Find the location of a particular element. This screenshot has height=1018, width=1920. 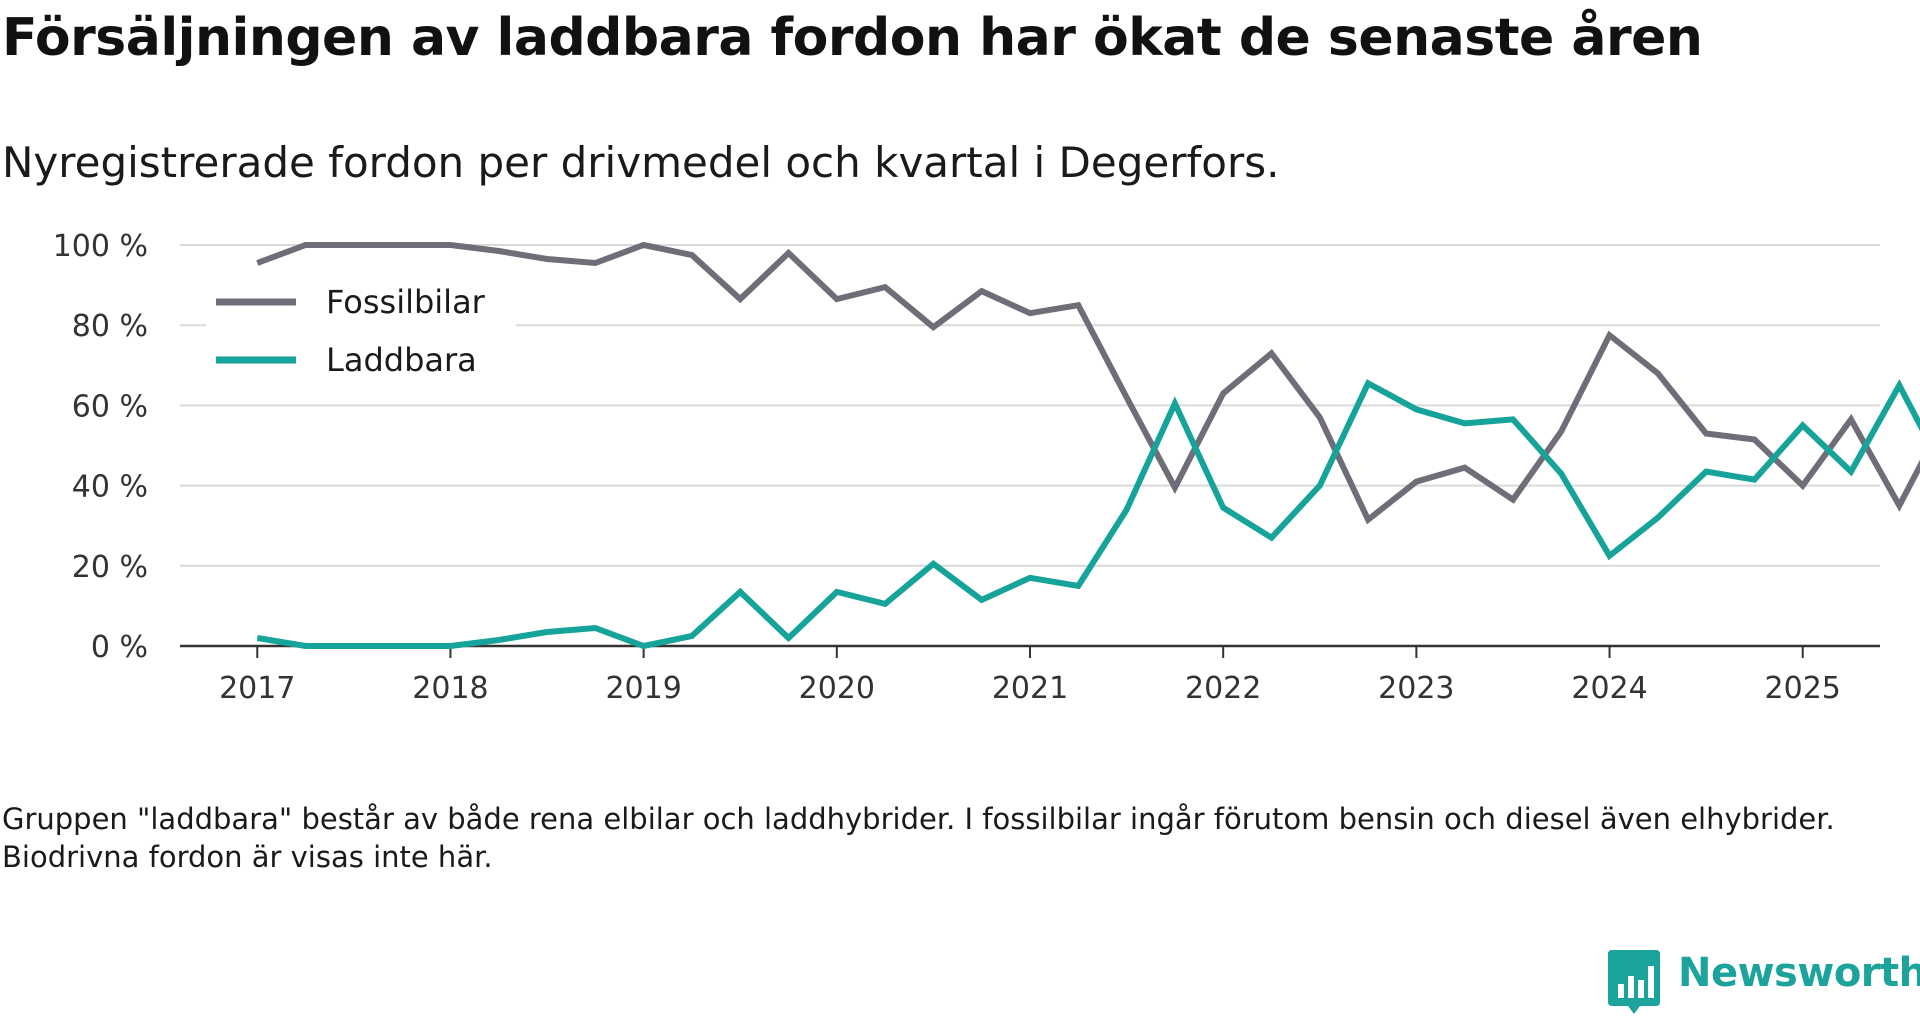

x-tick-label: 2023 is located at coordinates (1416, 688).